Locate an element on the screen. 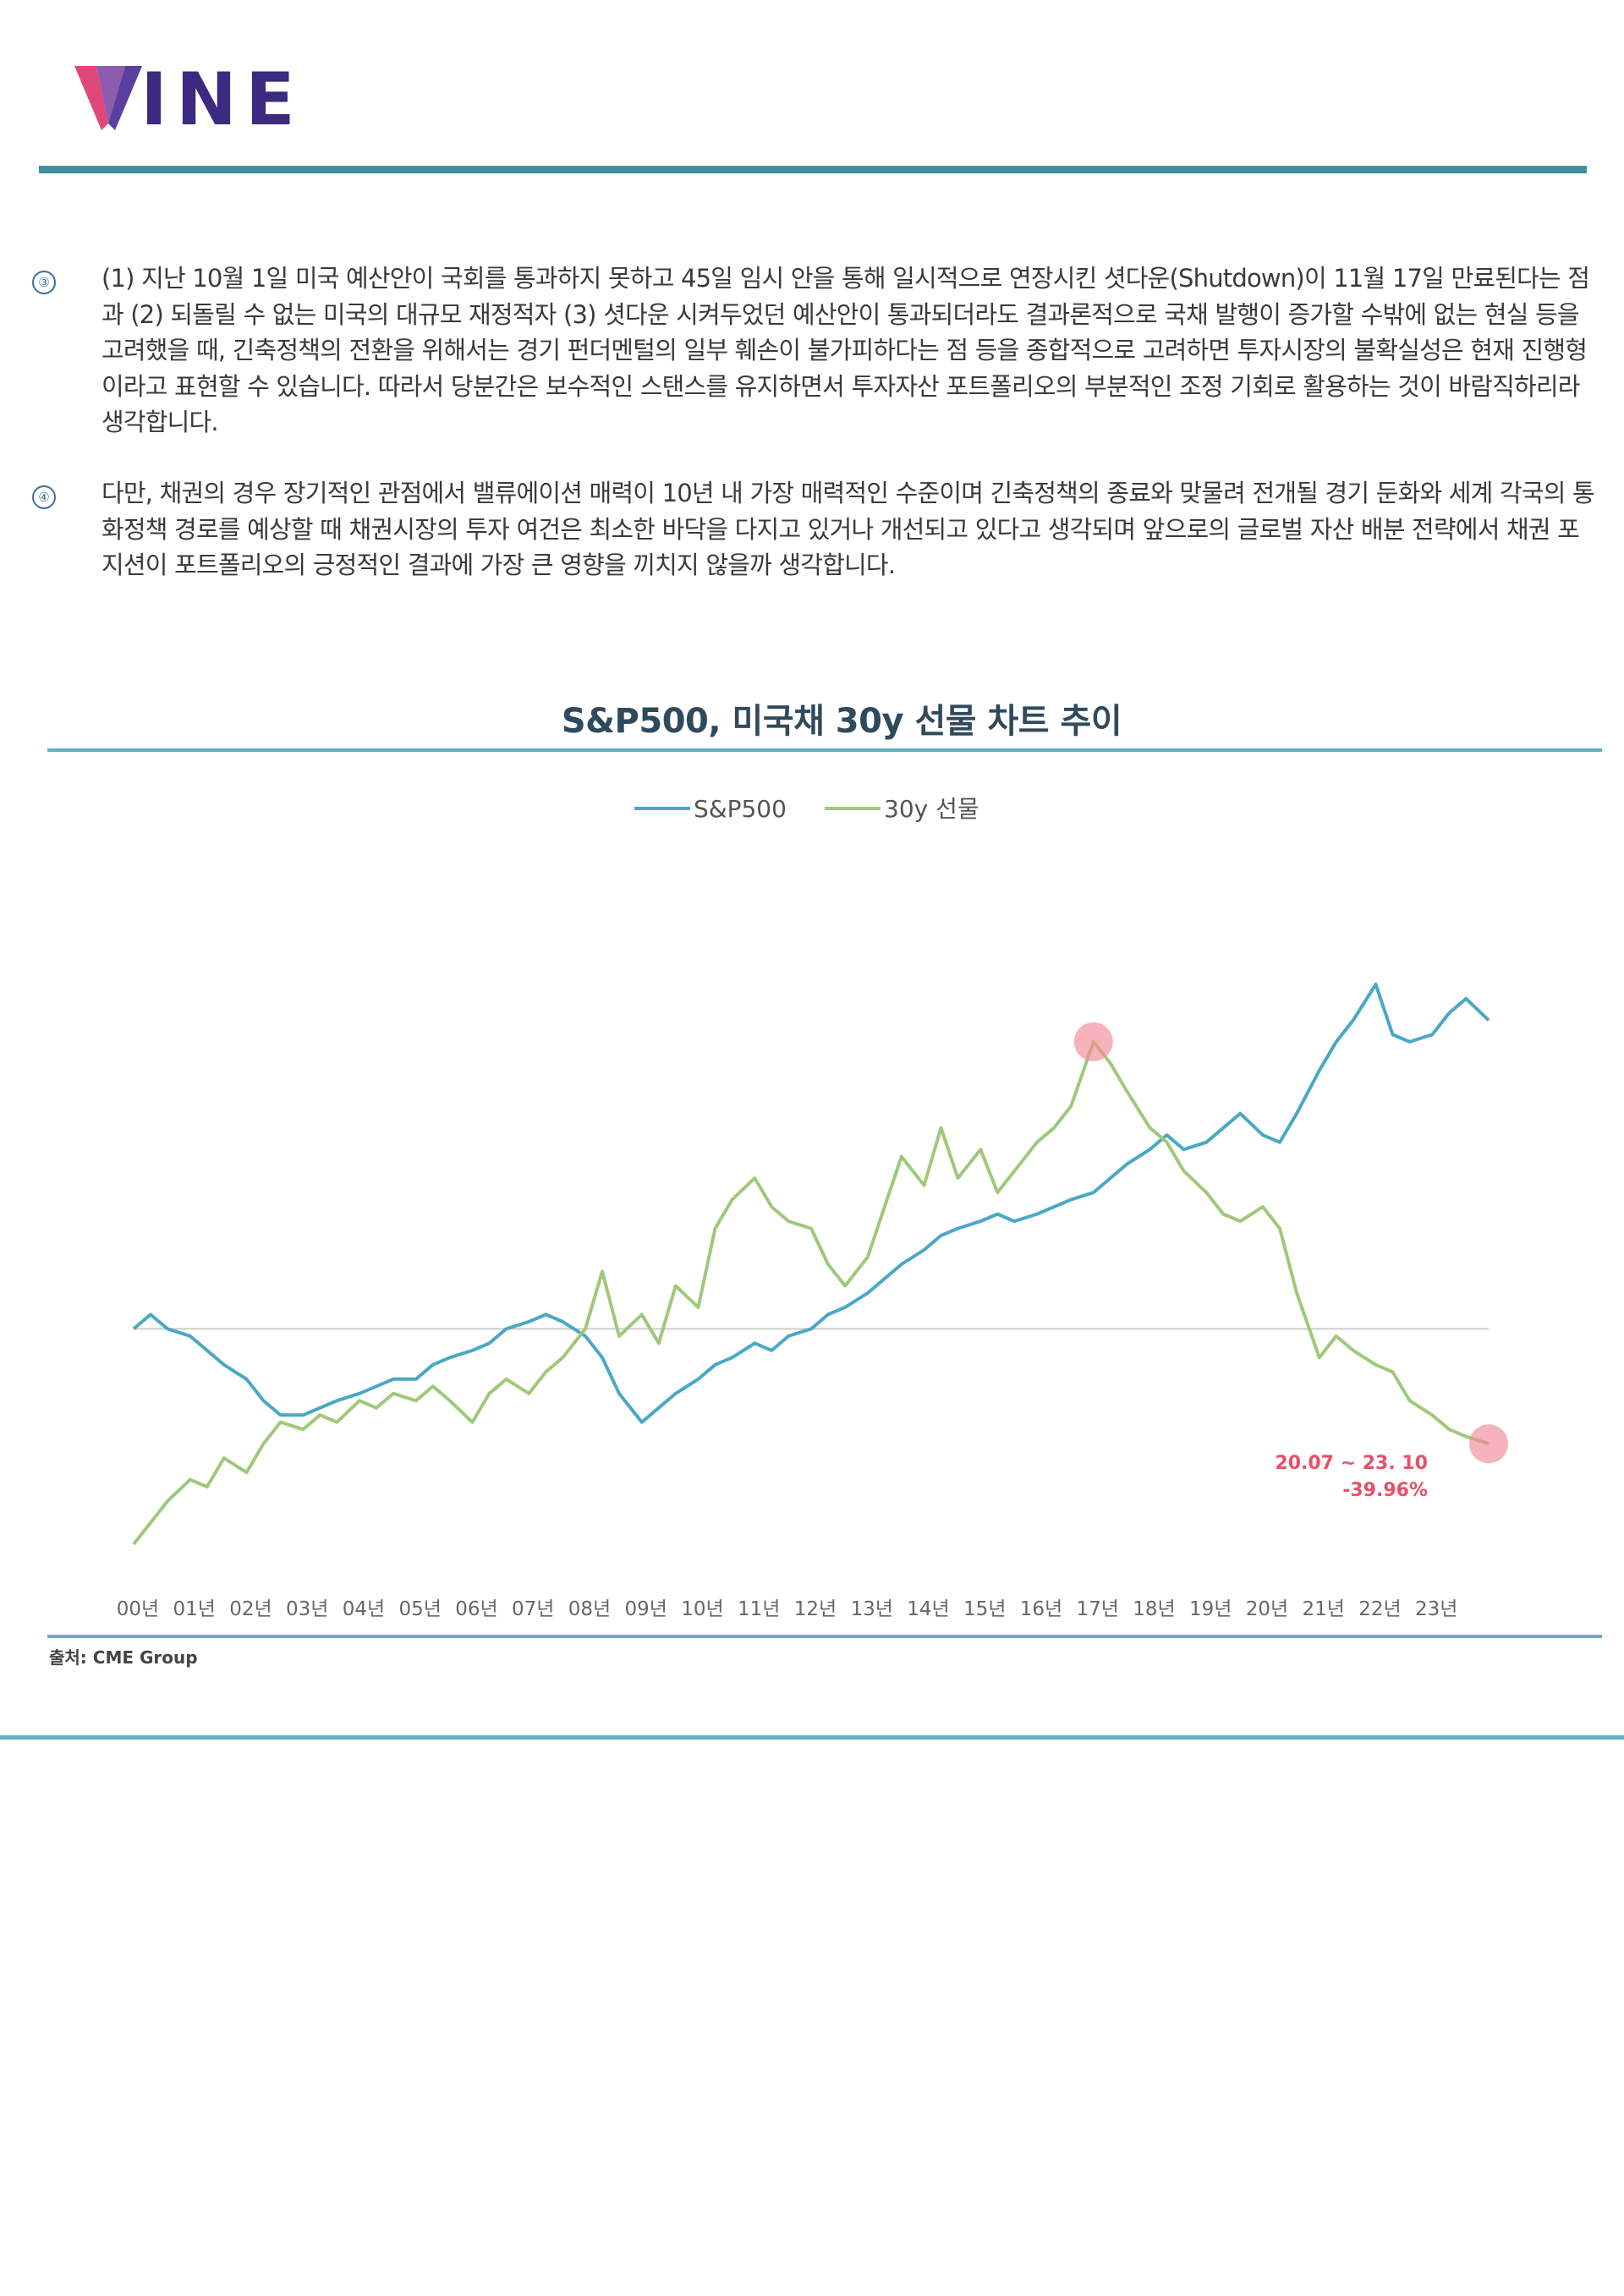 Image resolution: width=1624 pixels, height=2296 pixels. vine-logo: INE is located at coordinates (184, 100).